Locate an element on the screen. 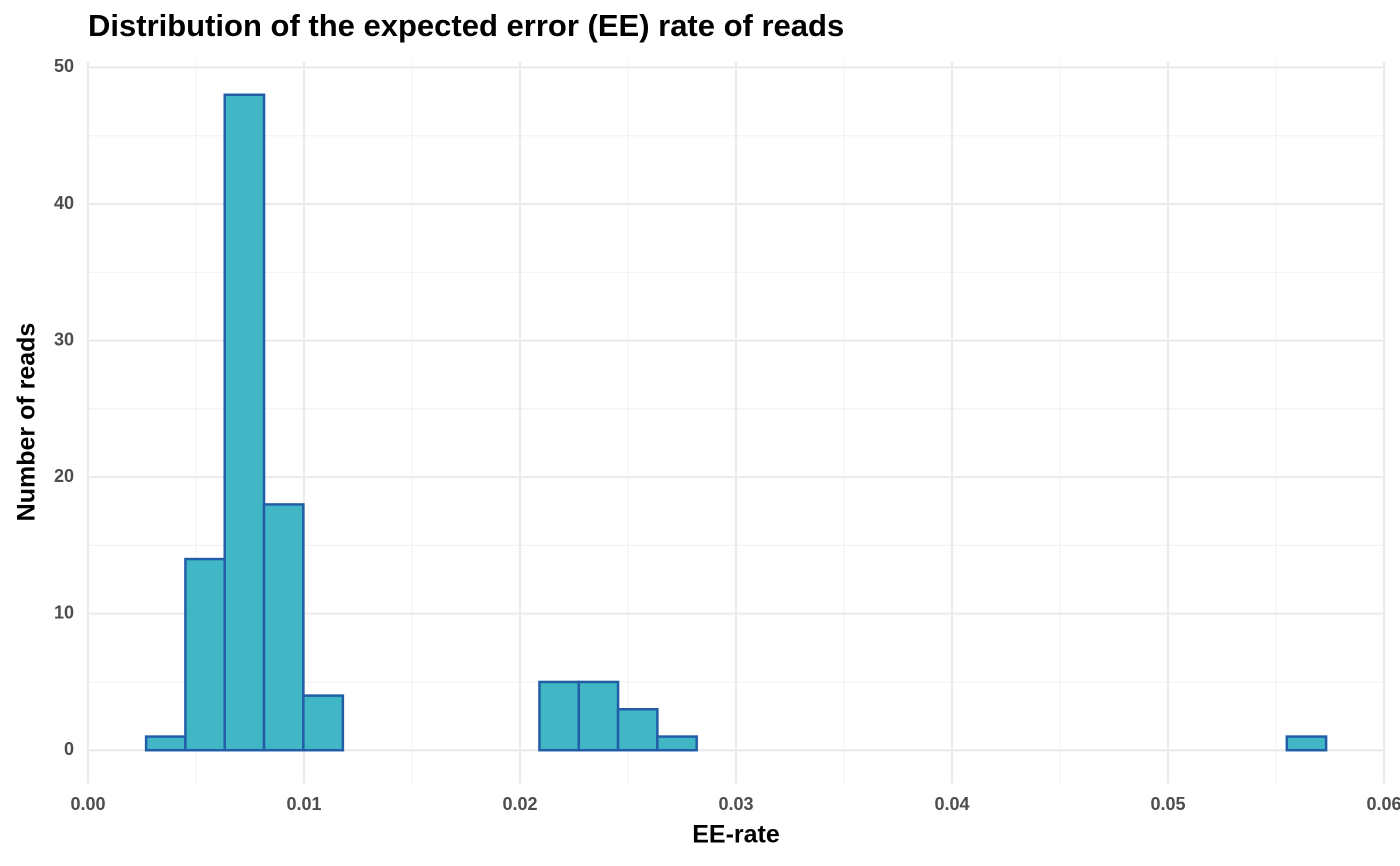 This screenshot has width=1400, height=866. y-tick-label: 20 is located at coordinates (64, 476).